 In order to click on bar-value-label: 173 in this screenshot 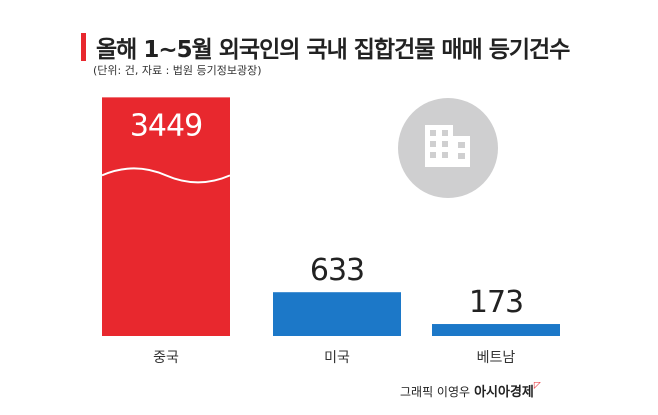, I will do `click(496, 302)`.